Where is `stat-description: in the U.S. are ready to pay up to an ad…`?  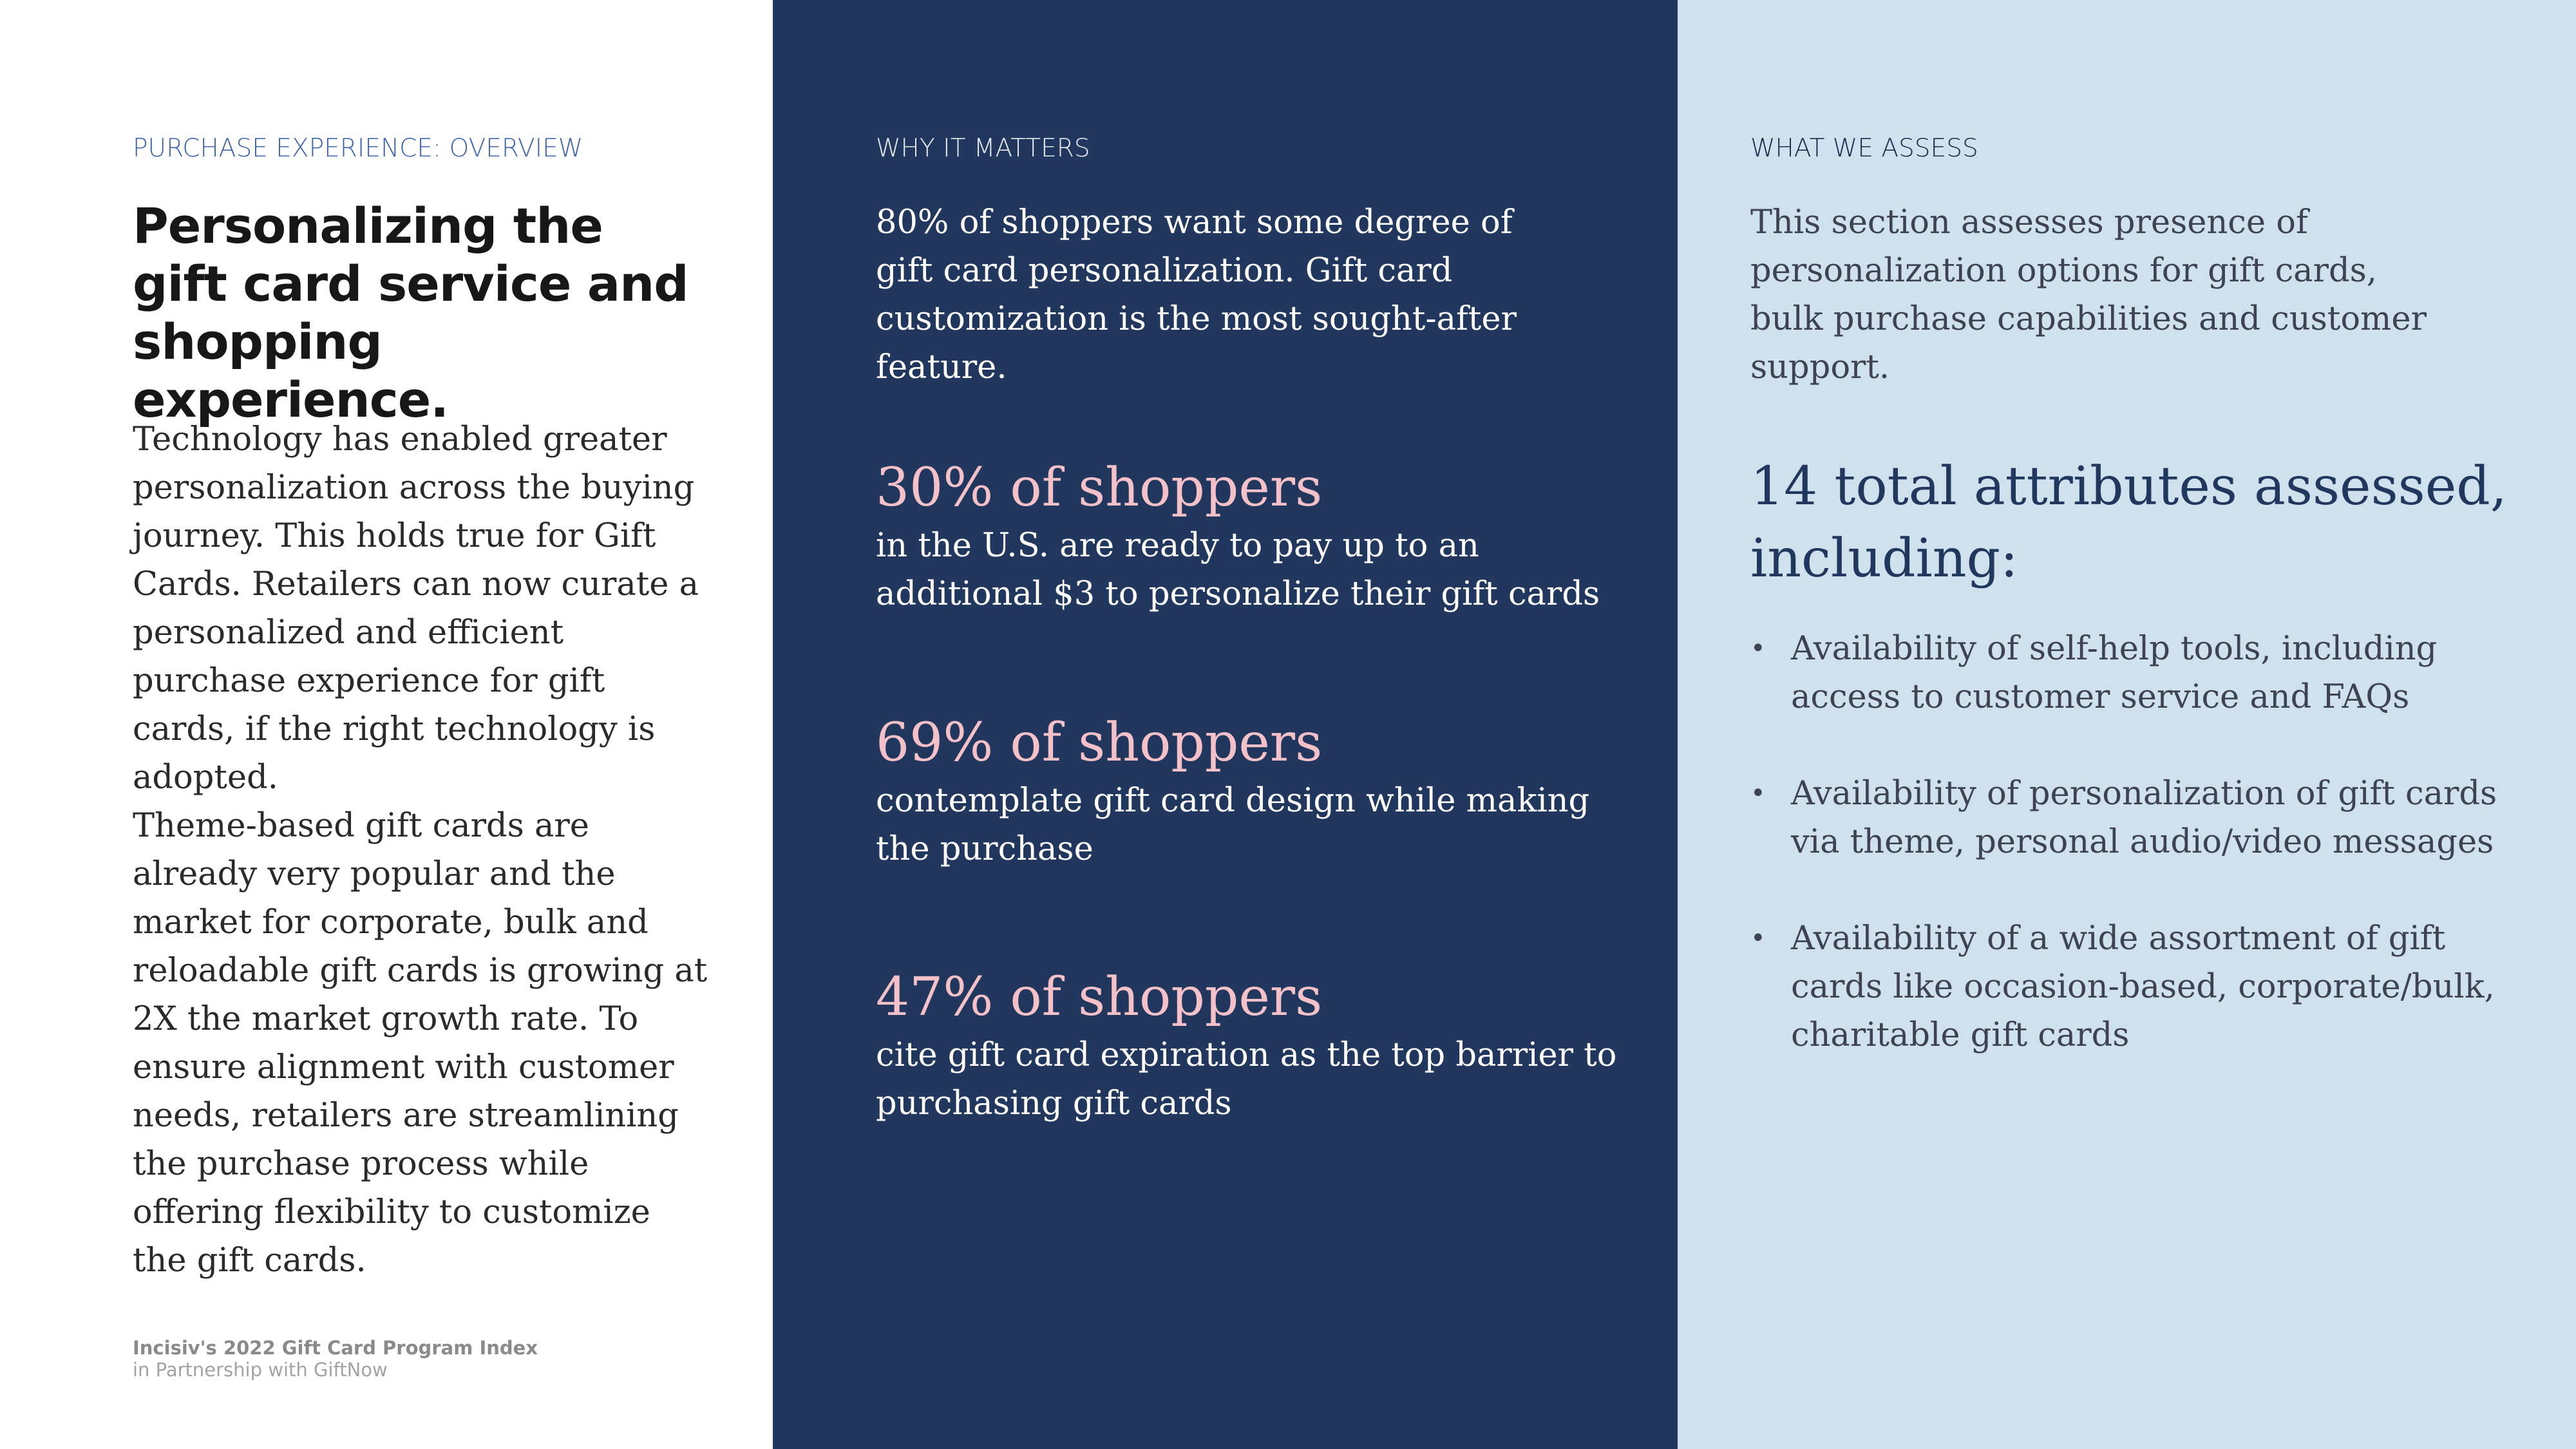
stat-description: in the U.S. are ready to pay up to an ad… is located at coordinates (1238, 570).